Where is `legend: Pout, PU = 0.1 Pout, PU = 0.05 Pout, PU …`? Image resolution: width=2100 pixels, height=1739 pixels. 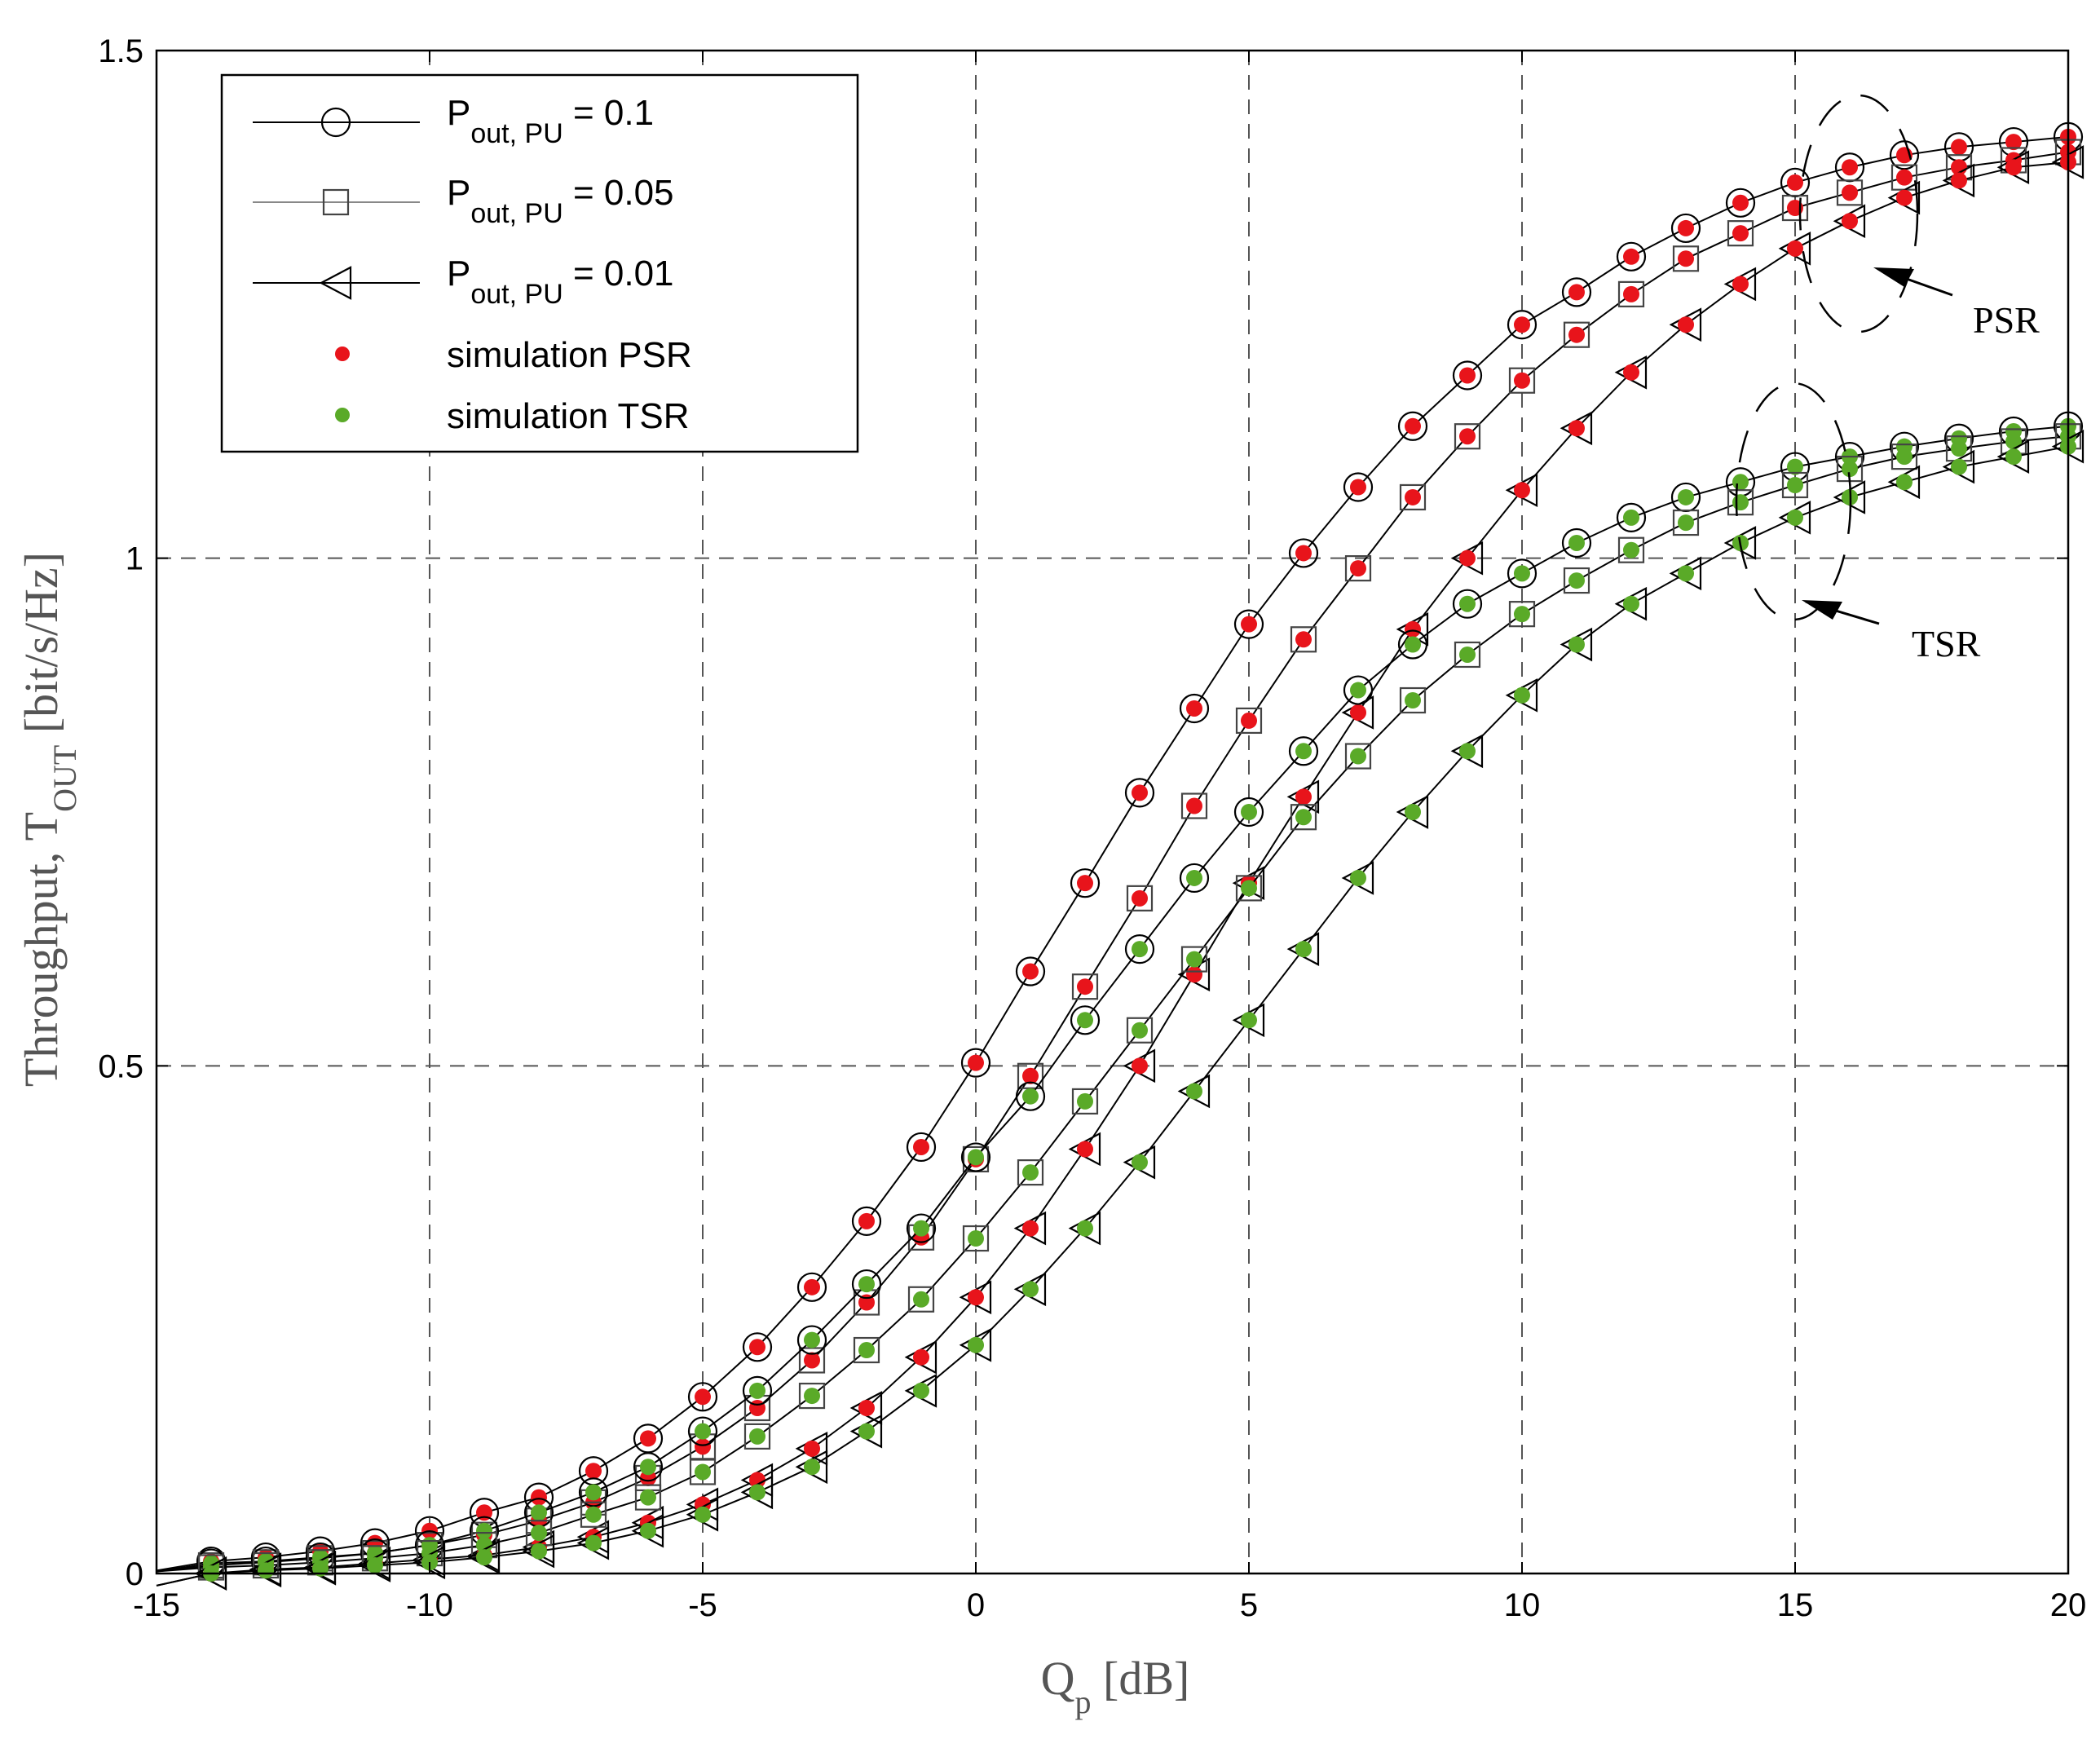
legend: Pout, PU = 0.1 Pout, PU = 0.05 Pout, PU … is located at coordinates (539, 263).